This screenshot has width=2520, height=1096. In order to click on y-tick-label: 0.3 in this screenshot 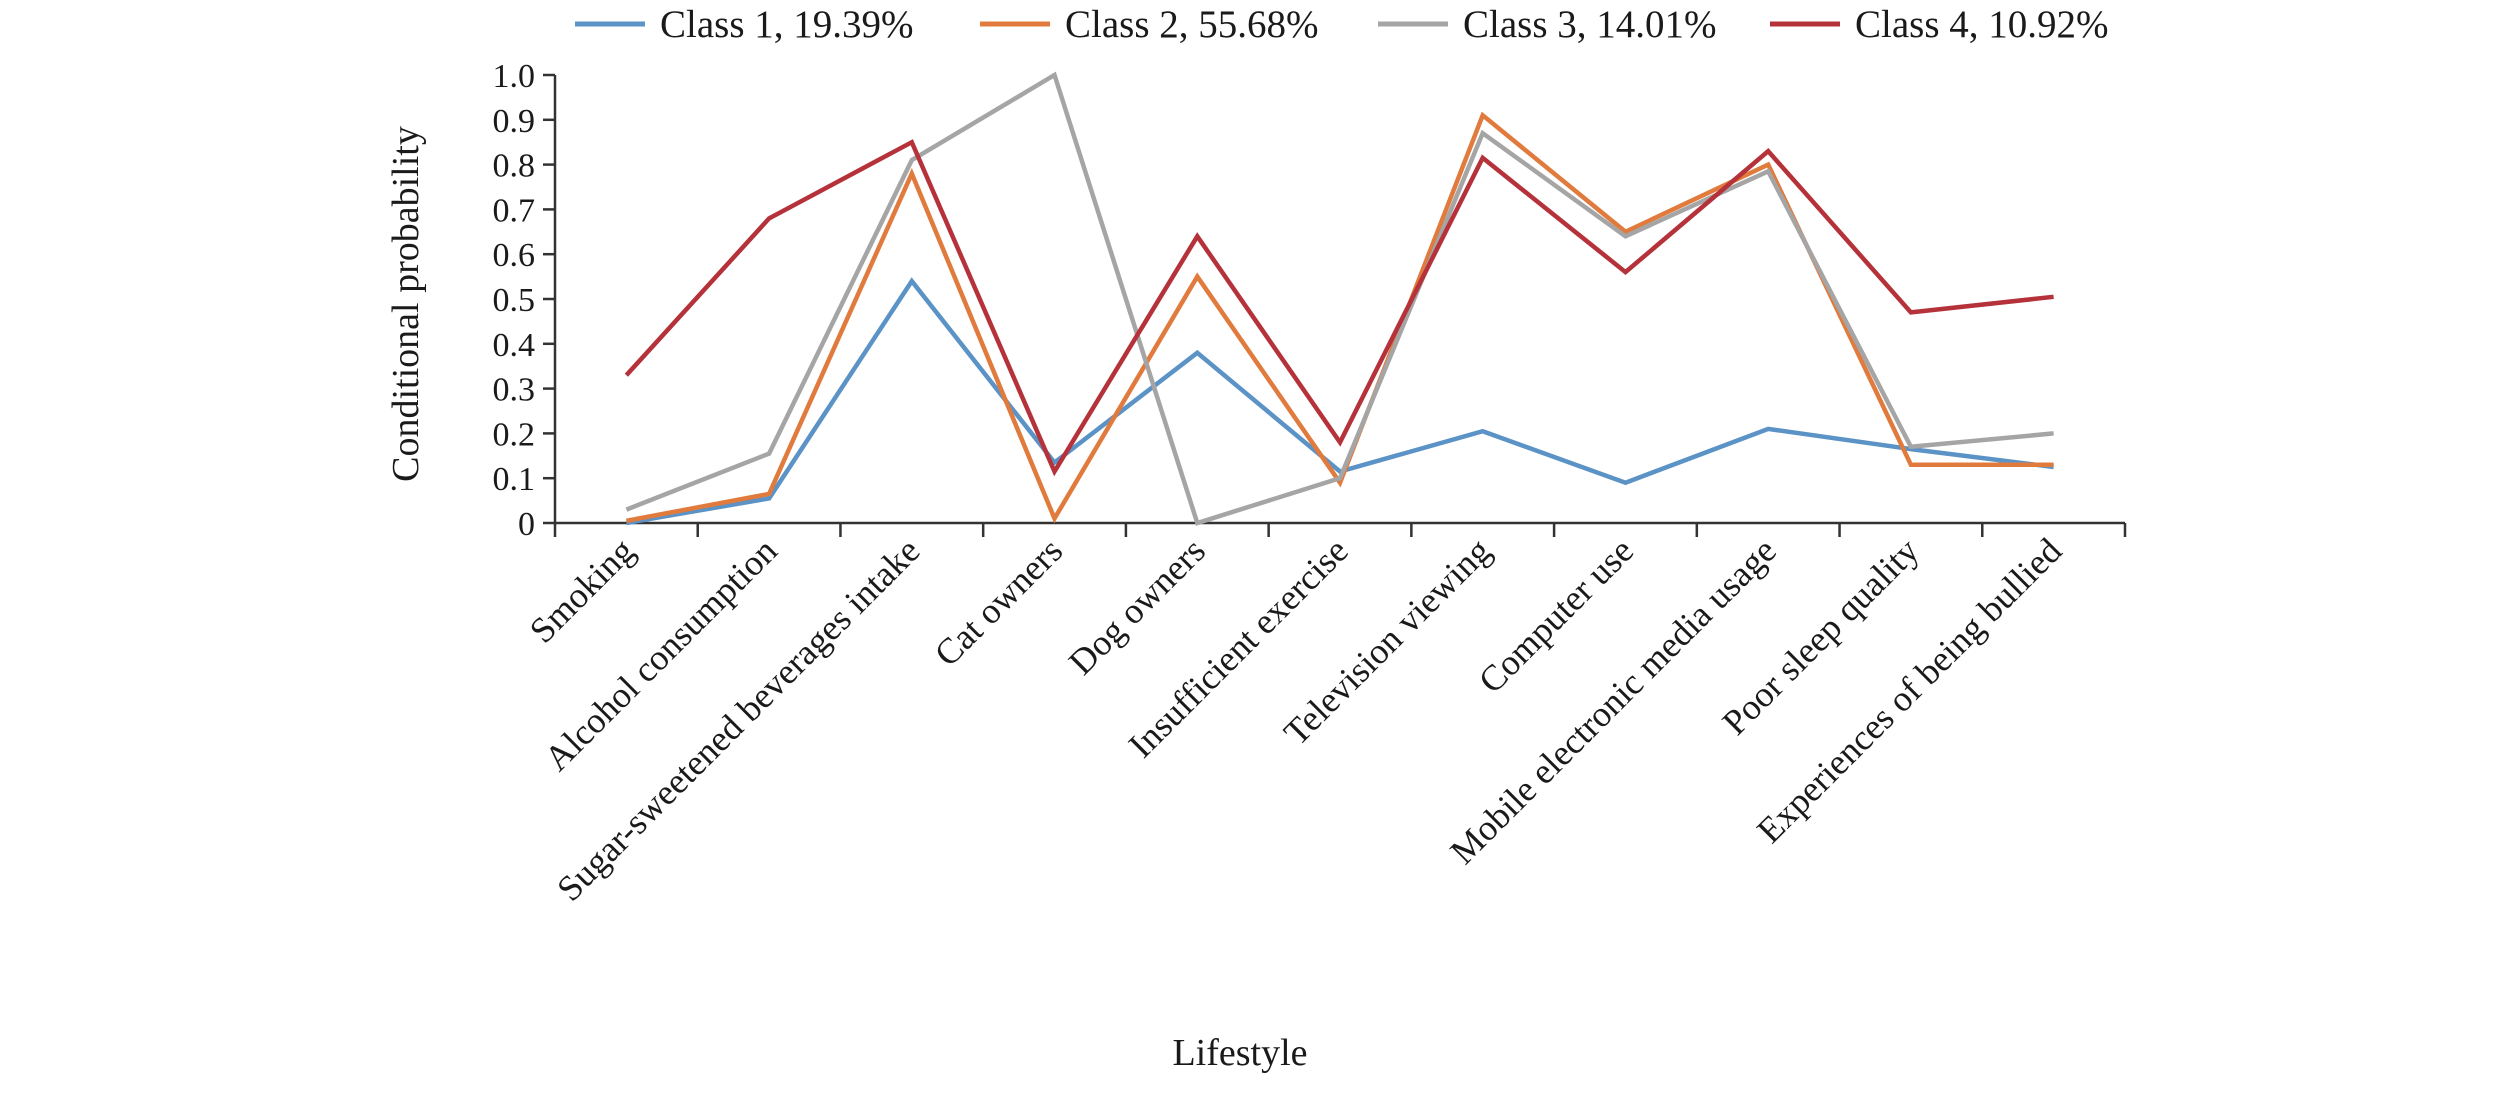, I will do `click(514, 390)`.